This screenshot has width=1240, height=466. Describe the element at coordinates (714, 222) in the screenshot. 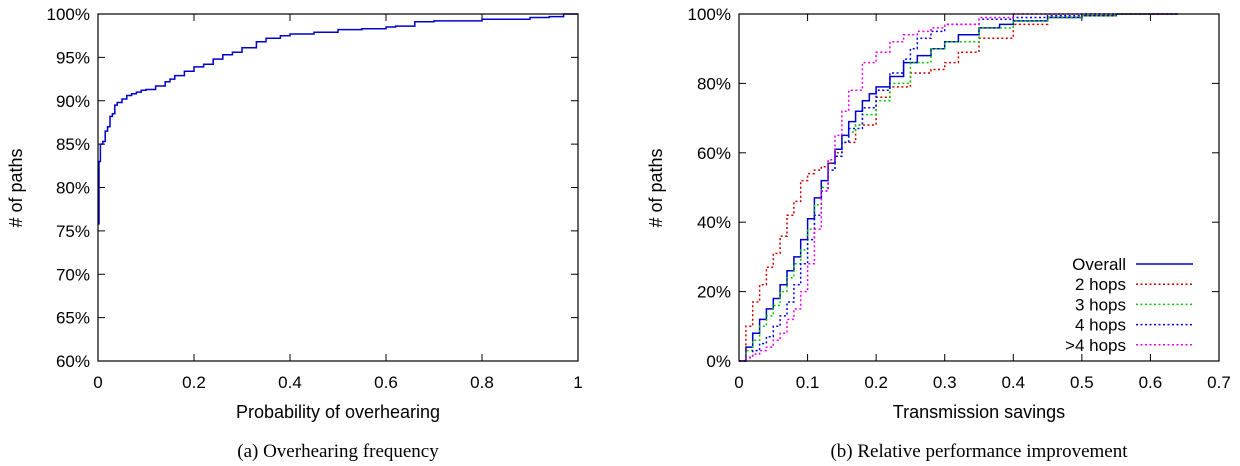

I see `ytick-label: 40%` at that location.